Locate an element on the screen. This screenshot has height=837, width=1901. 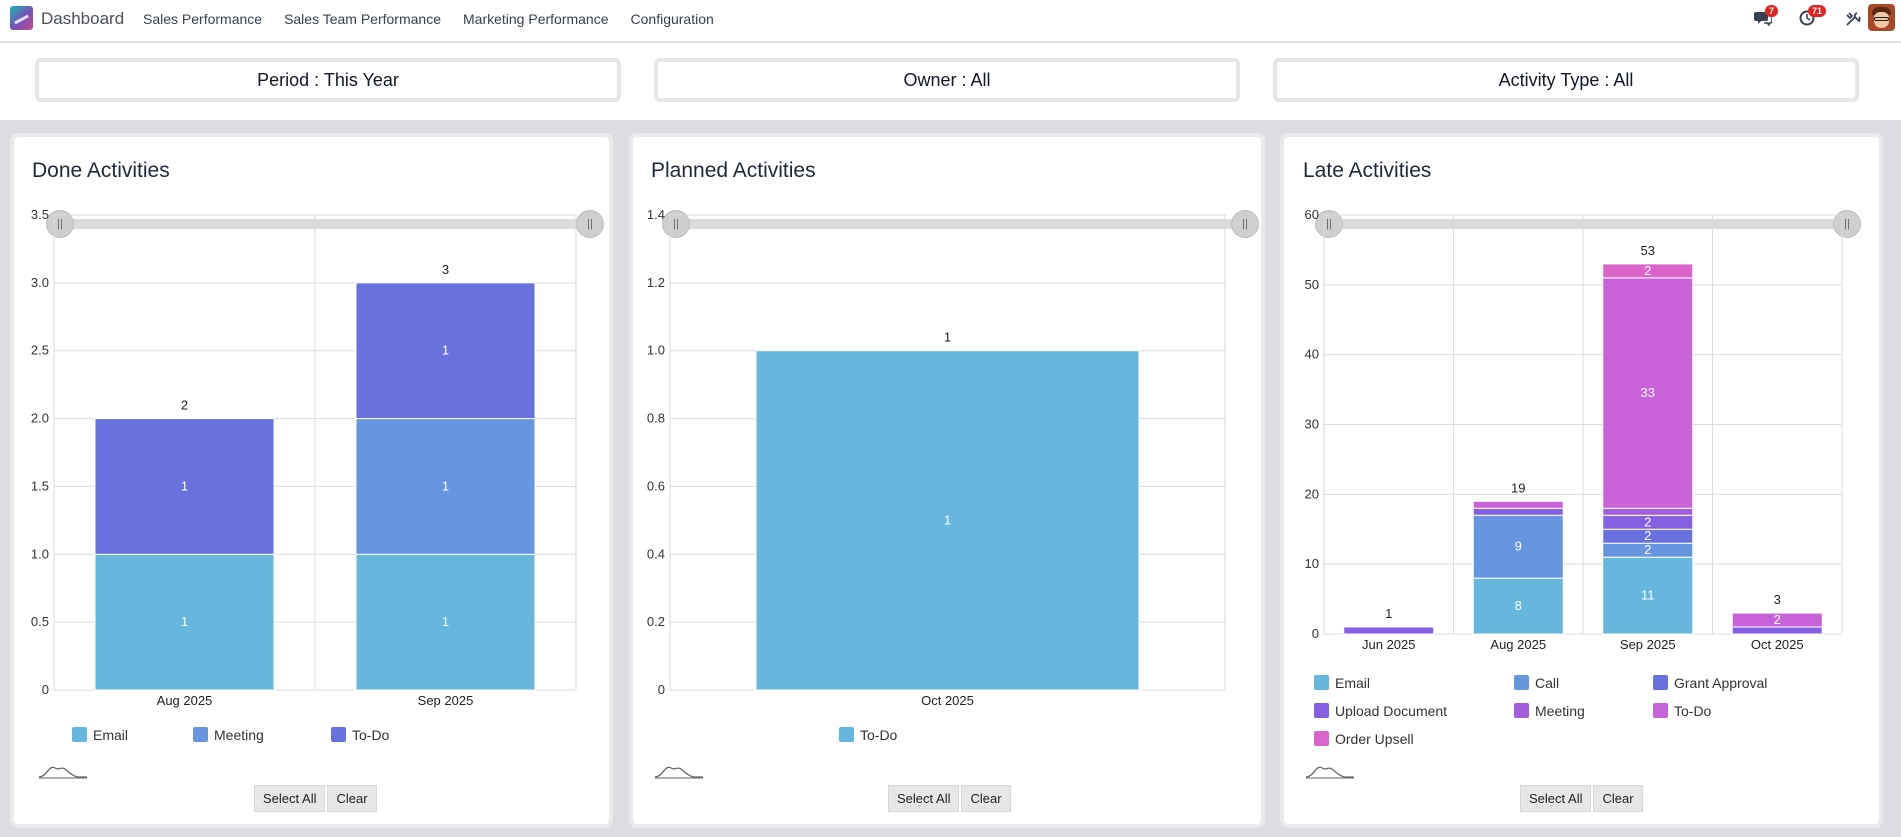
legend-item-grant-approval: Grant Approval is located at coordinates (1710, 683).